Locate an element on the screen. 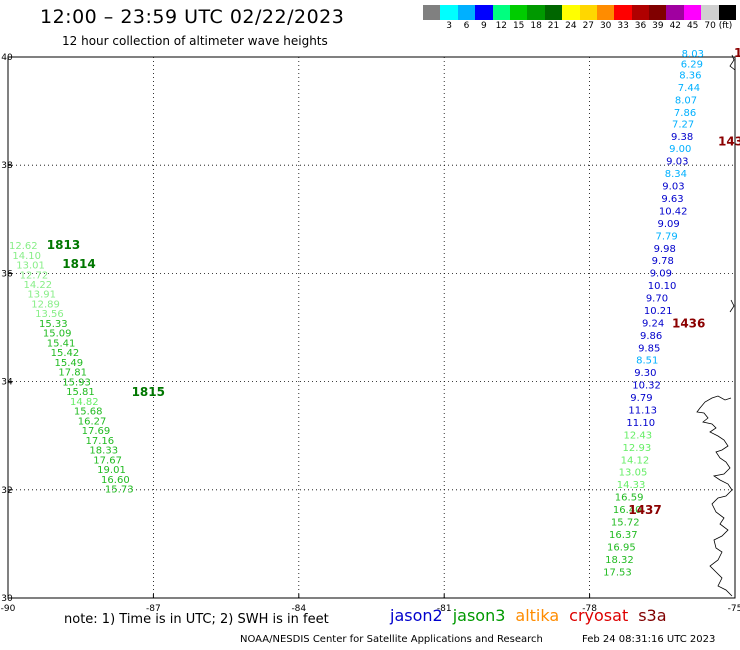 The image size is (740, 650). swh-label: 15.42 is located at coordinates (65, 353).